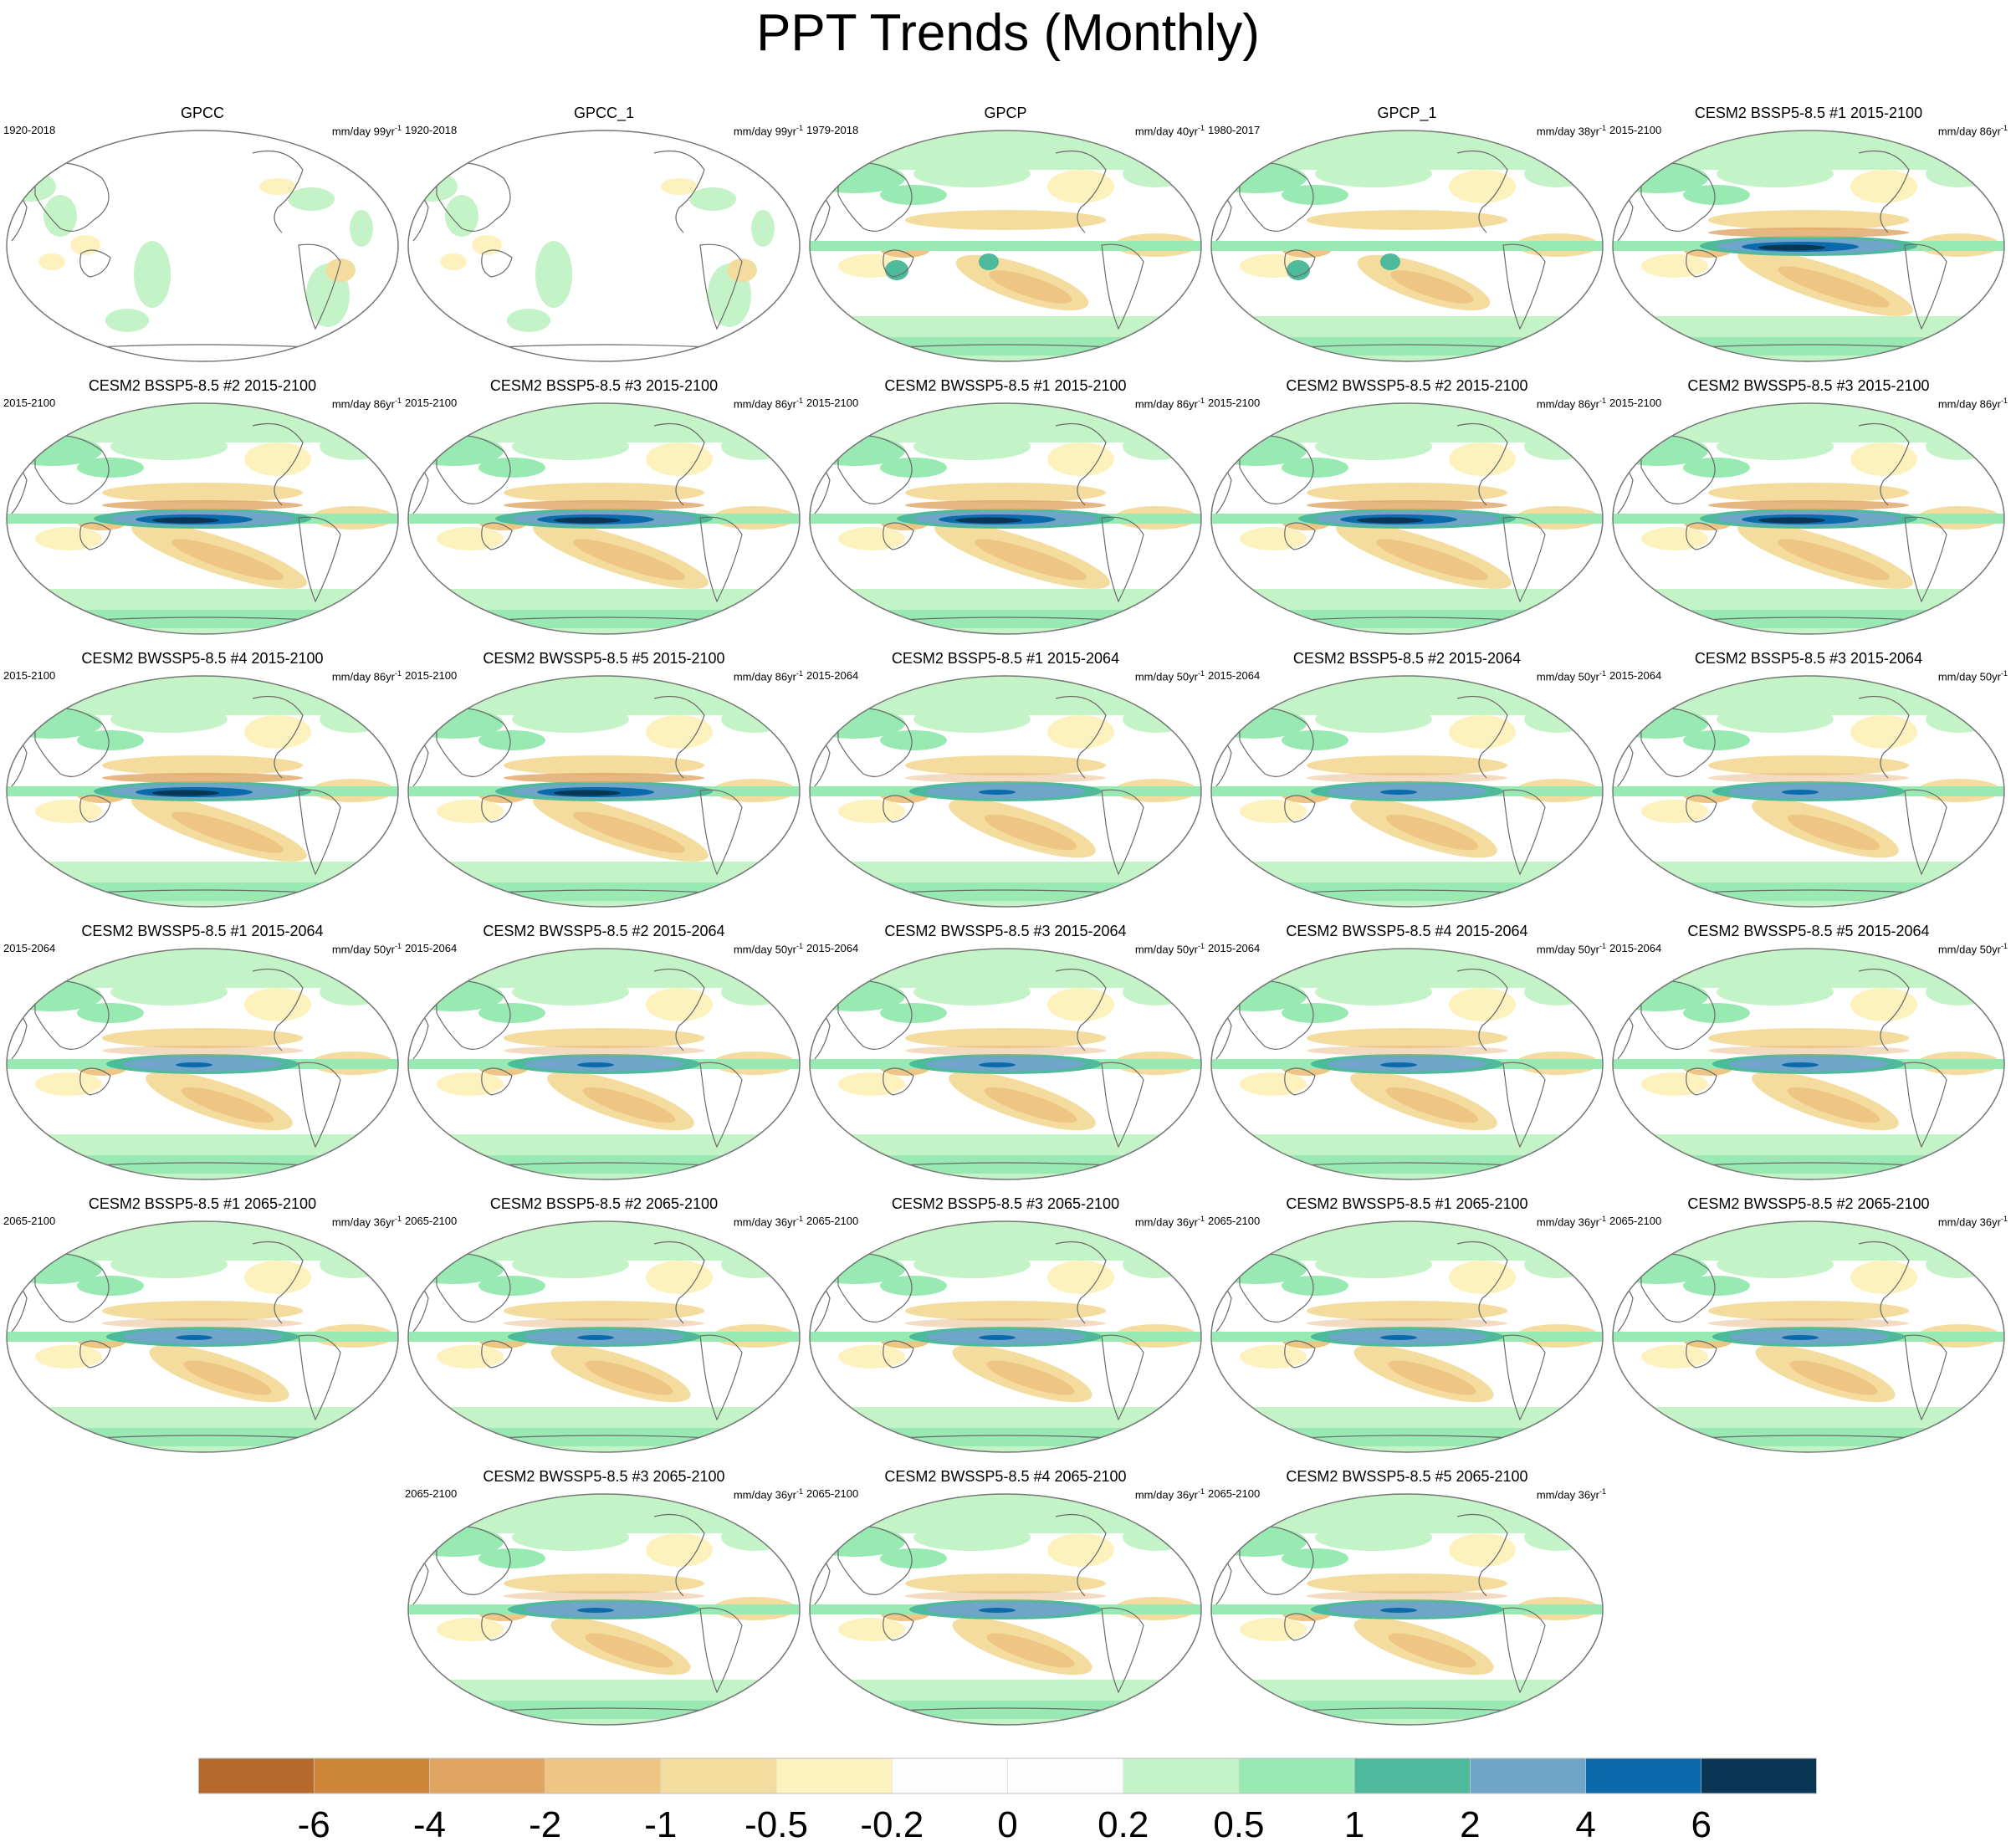 The height and width of the screenshot is (1847, 2016). Describe the element at coordinates (1407, 385) in the screenshot. I see `panel-title: CESM2 BWSSP5-8.5 #2 2015-2100` at that location.